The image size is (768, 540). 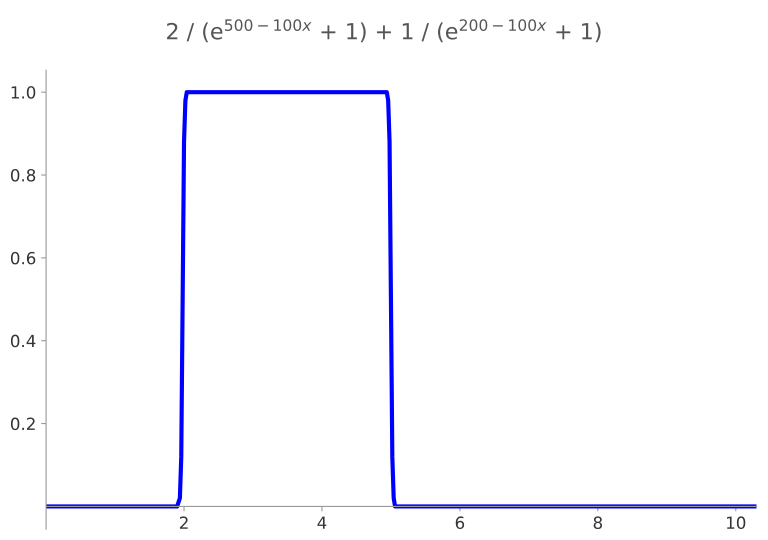 What do you see at coordinates (460, 523) in the screenshot?
I see `x-tick-label: 6` at bounding box center [460, 523].